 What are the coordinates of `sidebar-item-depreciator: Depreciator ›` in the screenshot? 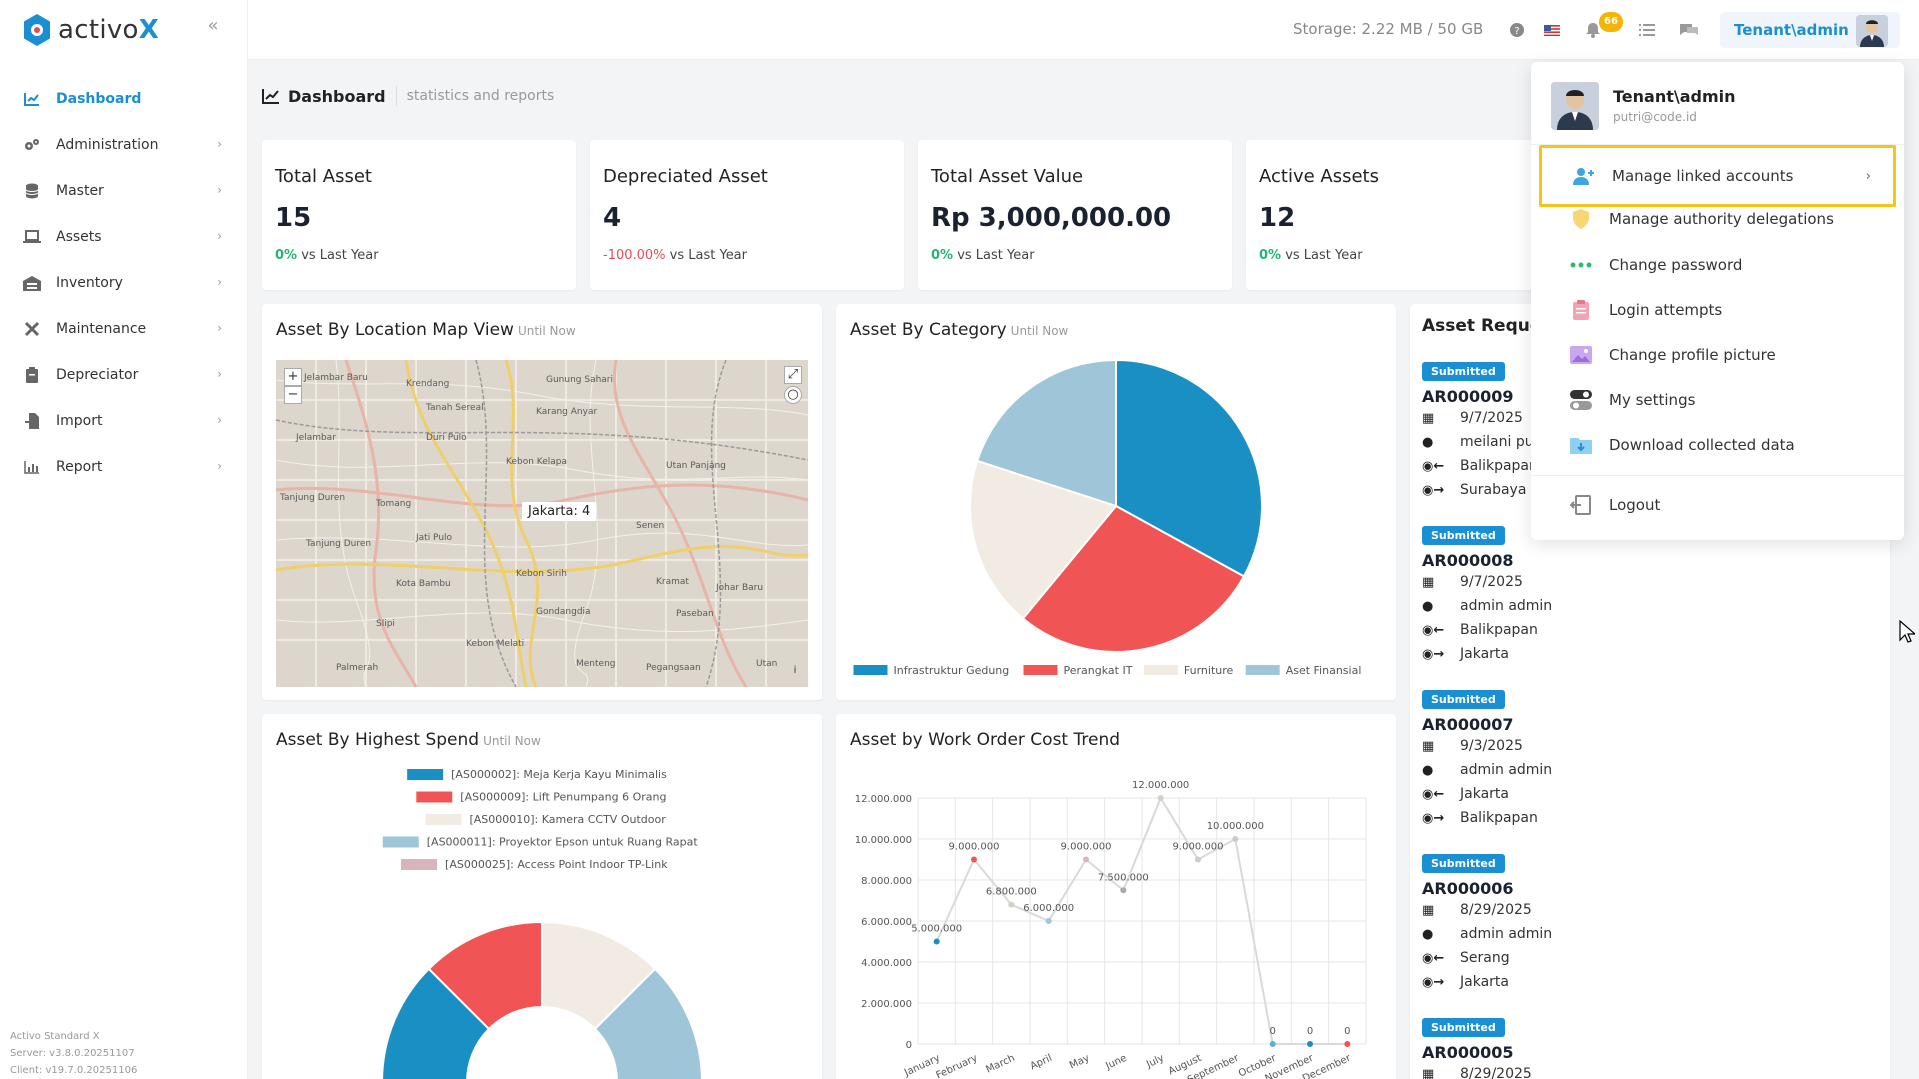 It's located at (124, 375).